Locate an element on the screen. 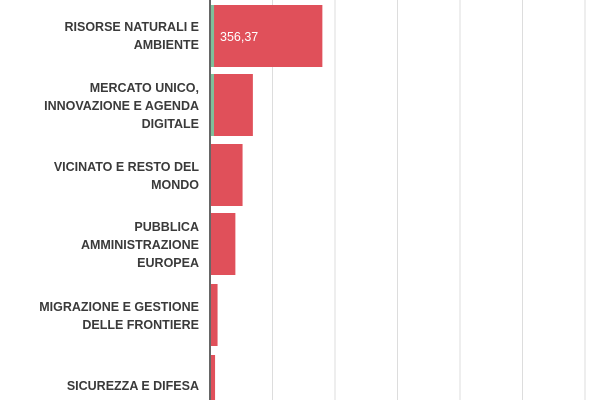  data-labels: 356,37 is located at coordinates (239, 37).